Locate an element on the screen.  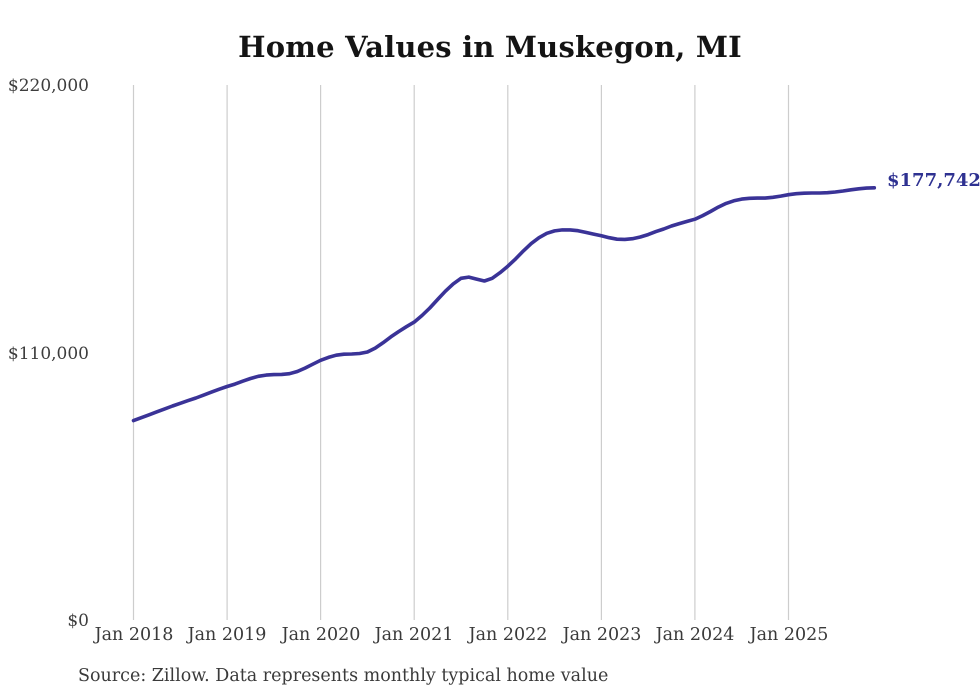
end-value-label: $177,742 is located at coordinates (933, 180).